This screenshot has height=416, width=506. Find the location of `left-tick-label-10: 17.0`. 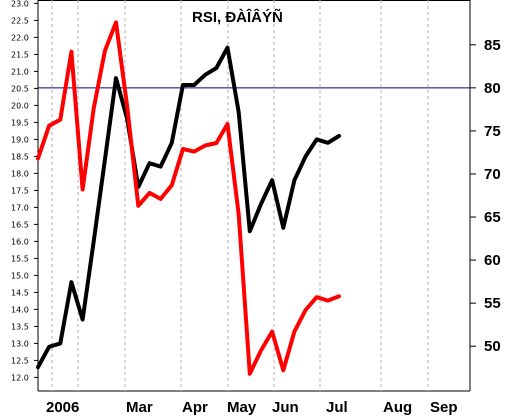

left-tick-label-10: 17.0 is located at coordinates (20, 207).